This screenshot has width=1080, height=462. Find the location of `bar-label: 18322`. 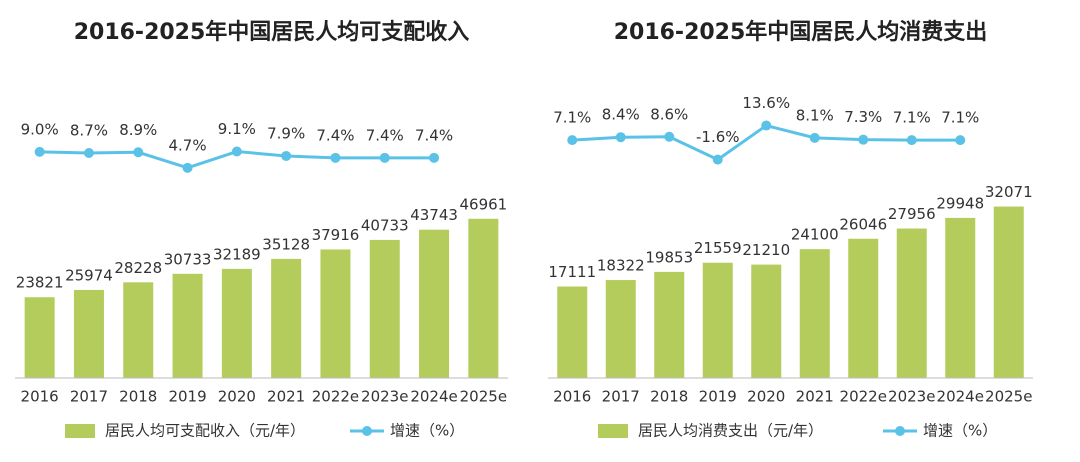

bar-label: 18322 is located at coordinates (621, 266).